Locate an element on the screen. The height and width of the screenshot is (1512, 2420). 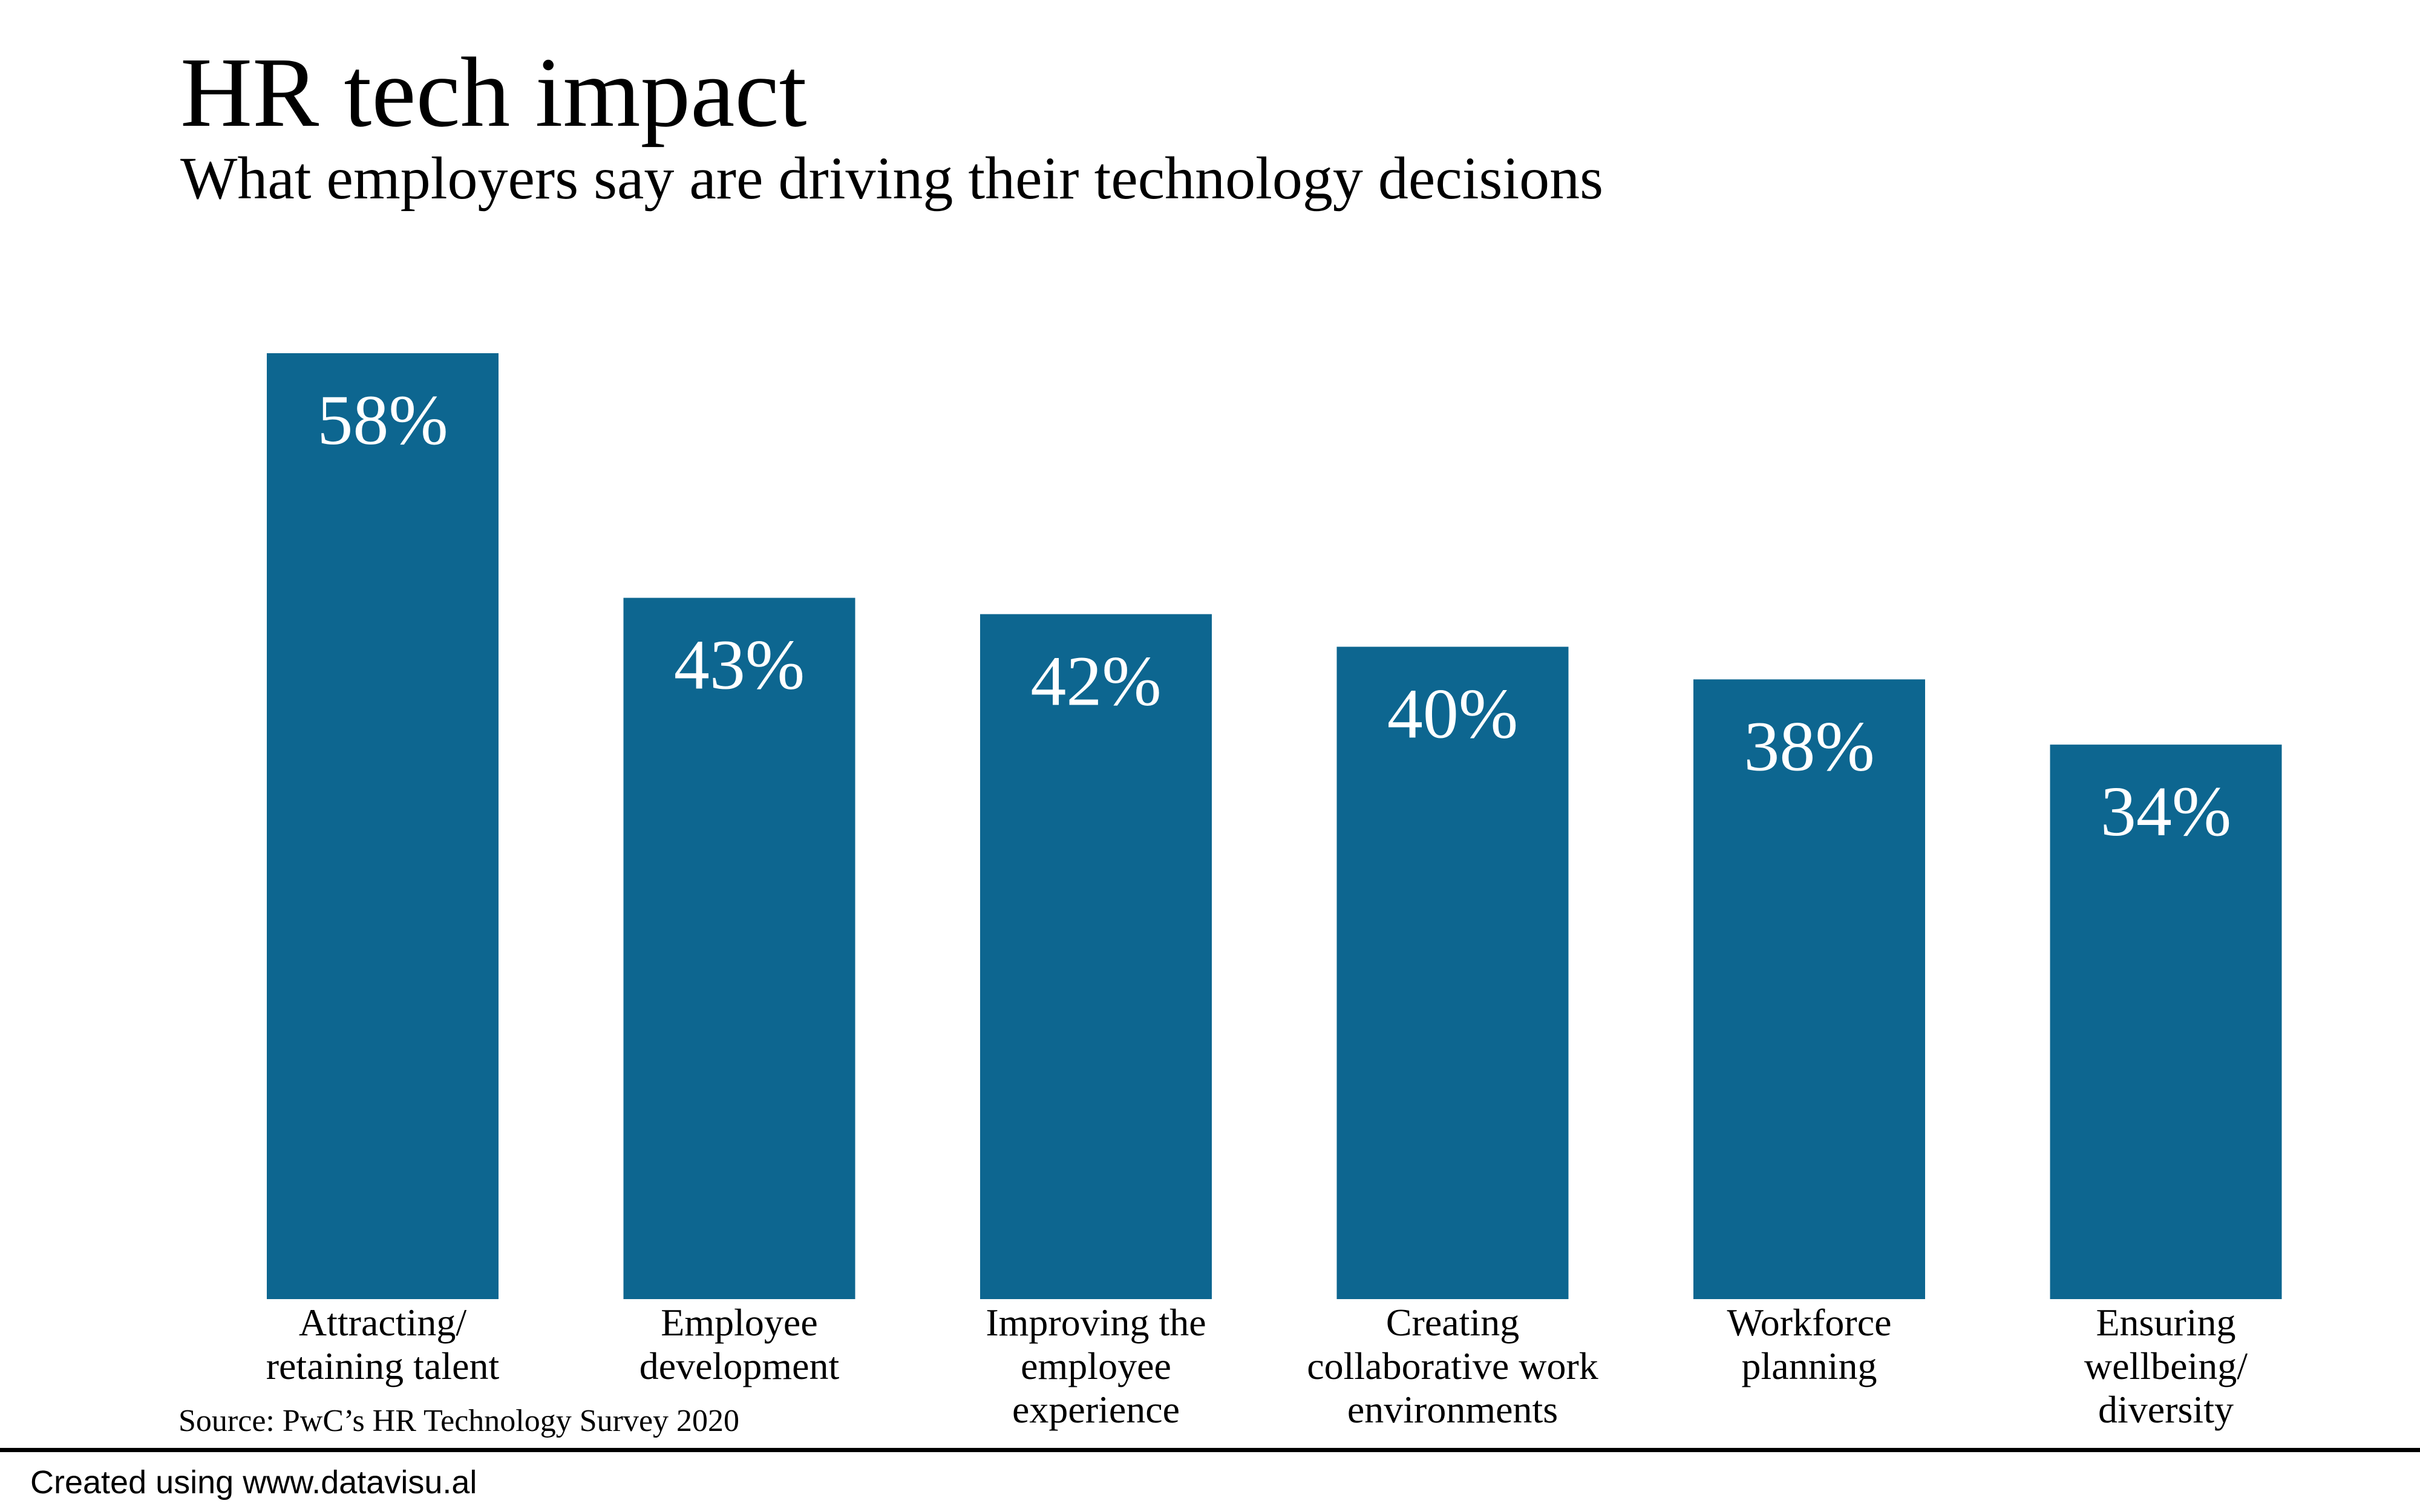
category-label: collaborative work is located at coordinates (1452, 1365).